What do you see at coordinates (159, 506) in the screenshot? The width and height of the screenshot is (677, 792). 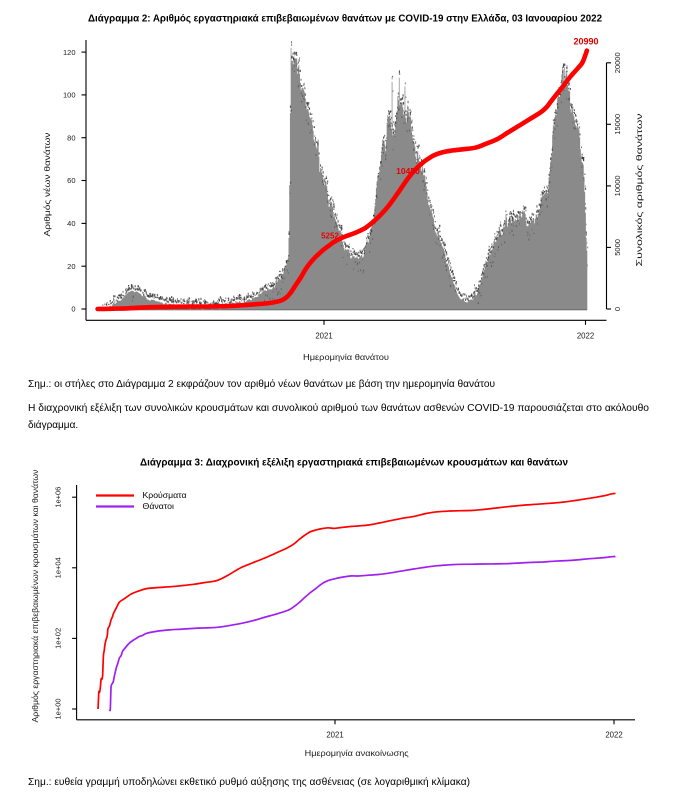 I see `svg-text: Θάνατοι` at bounding box center [159, 506].